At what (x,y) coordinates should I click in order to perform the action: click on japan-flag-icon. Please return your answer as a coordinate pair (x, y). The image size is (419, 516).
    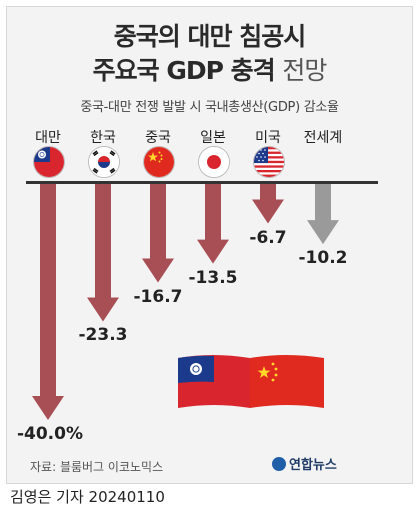
    Looking at the image, I should click on (214, 162).